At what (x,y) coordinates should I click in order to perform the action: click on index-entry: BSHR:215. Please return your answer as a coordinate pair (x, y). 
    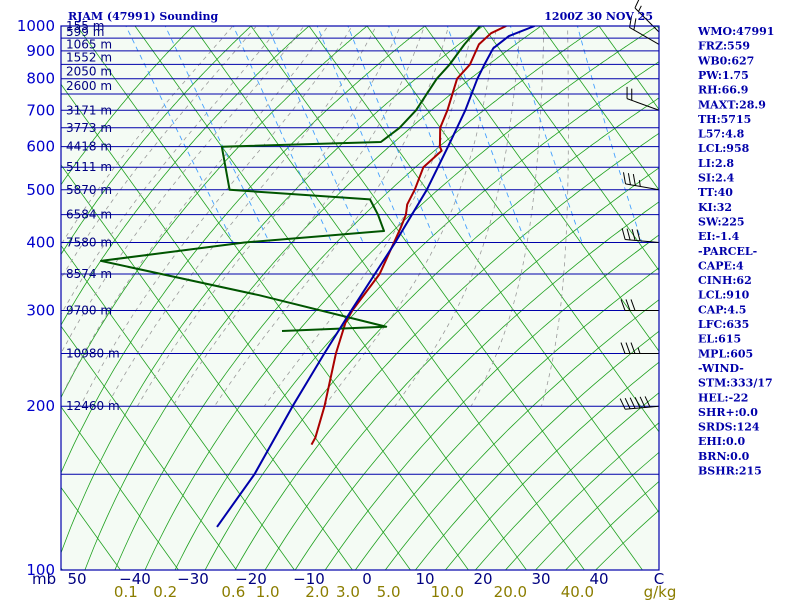
    Looking at the image, I should click on (730, 471).